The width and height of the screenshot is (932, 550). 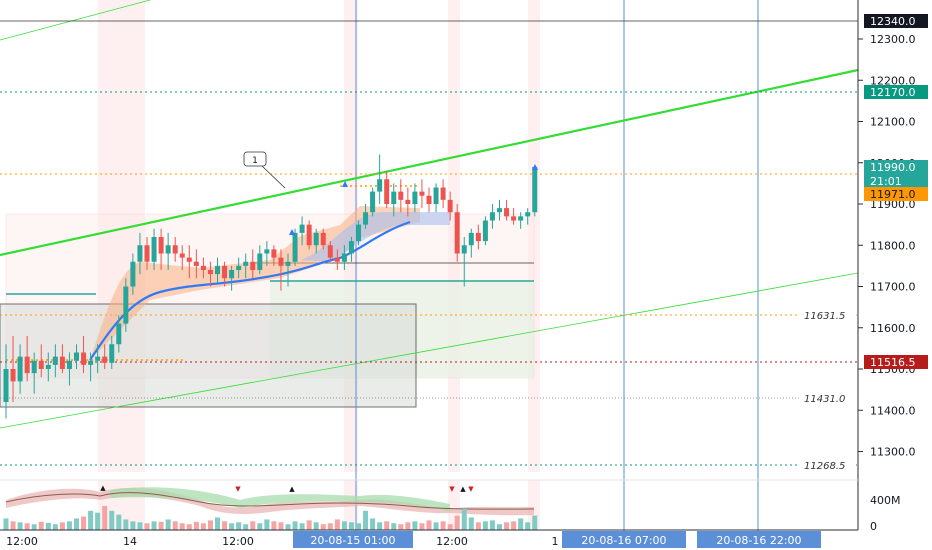 What do you see at coordinates (896, 362) in the screenshot?
I see `price-badge-5: 11516.5` at bounding box center [896, 362].